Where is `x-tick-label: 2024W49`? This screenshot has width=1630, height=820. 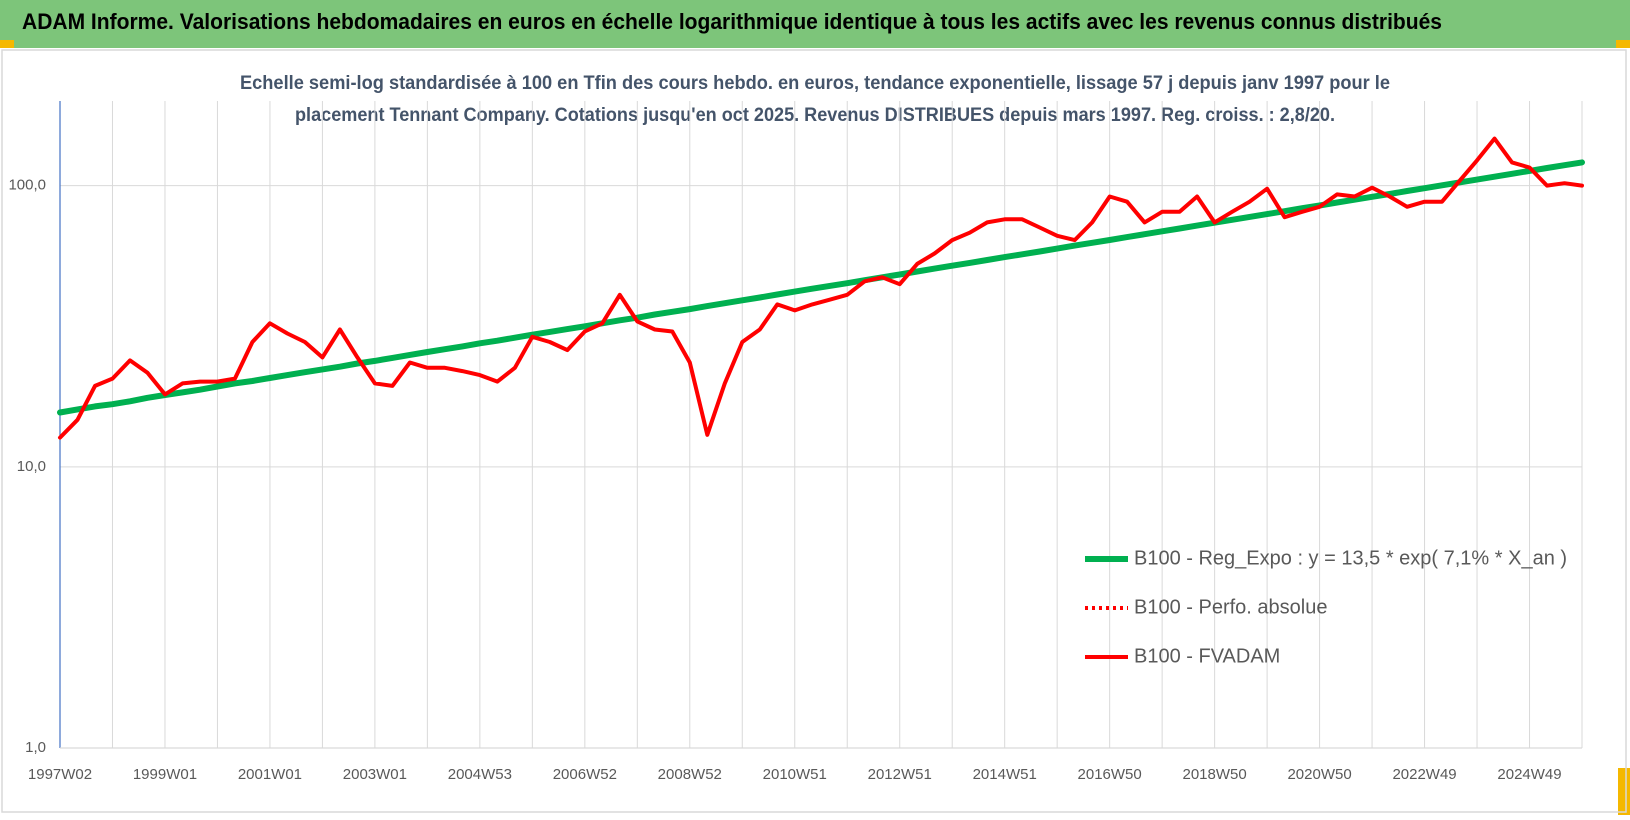 x-tick-label: 2024W49 is located at coordinates (1529, 774).